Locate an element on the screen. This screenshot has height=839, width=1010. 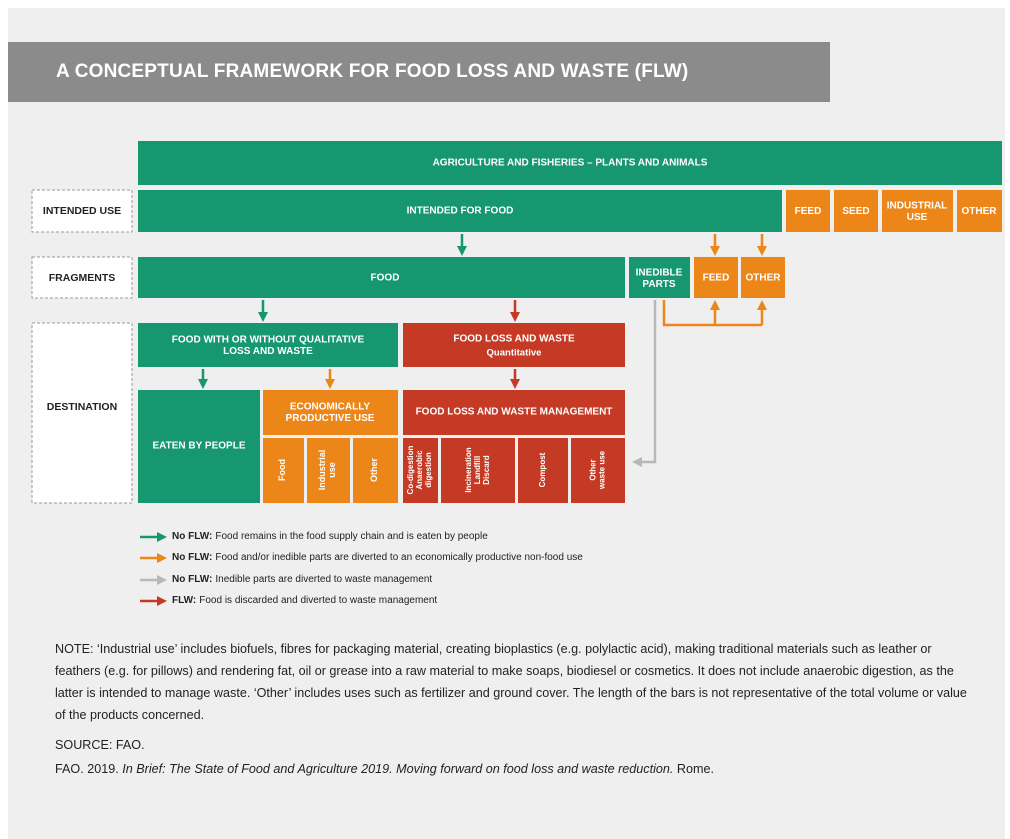
legend-label: FLW: is located at coordinates (184, 600).